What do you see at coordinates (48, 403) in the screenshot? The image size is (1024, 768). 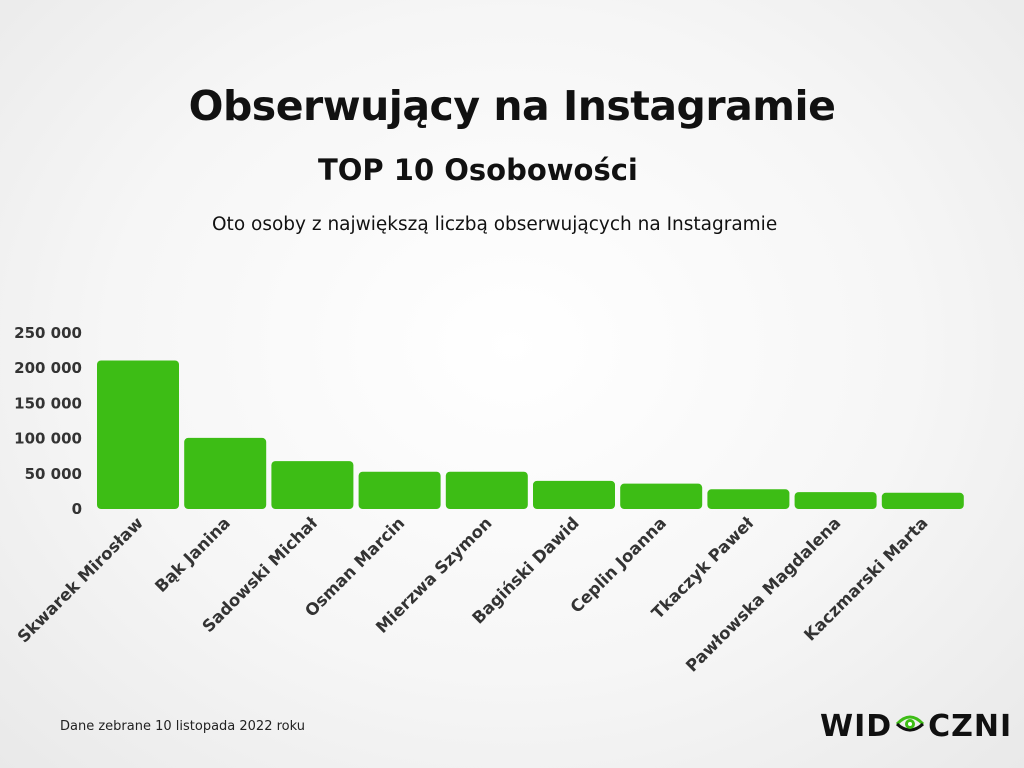 I see `y-tick-label: 150 000` at bounding box center [48, 403].